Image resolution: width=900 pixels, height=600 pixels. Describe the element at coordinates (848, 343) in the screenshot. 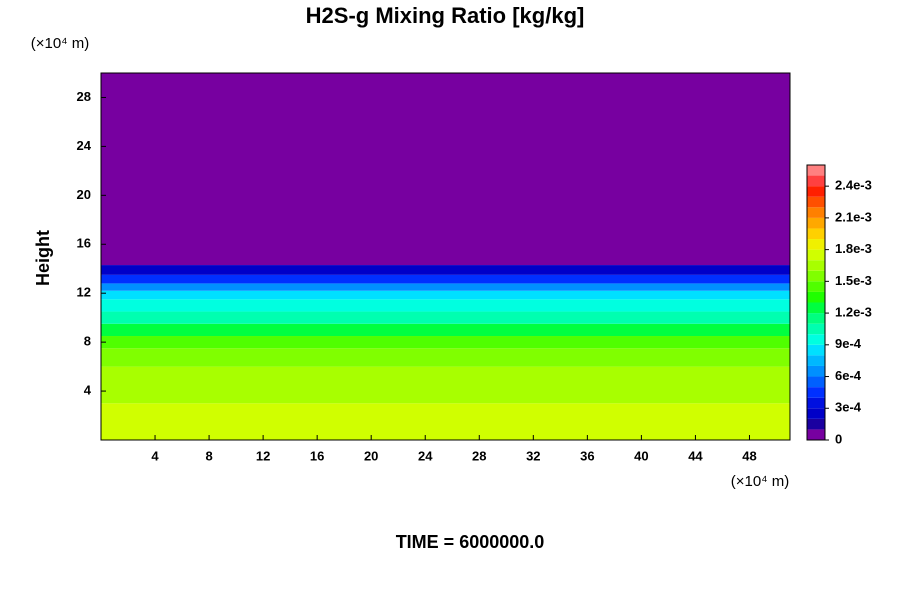

I see `colorbar-tick-label: 9e-4` at that location.